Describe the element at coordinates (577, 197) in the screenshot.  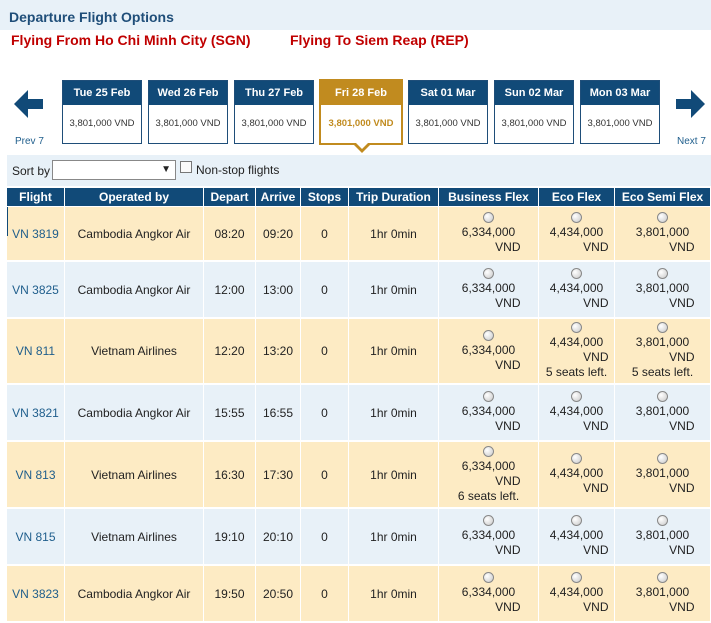
I see `col-eco-flex-header: Eco Flex` at that location.